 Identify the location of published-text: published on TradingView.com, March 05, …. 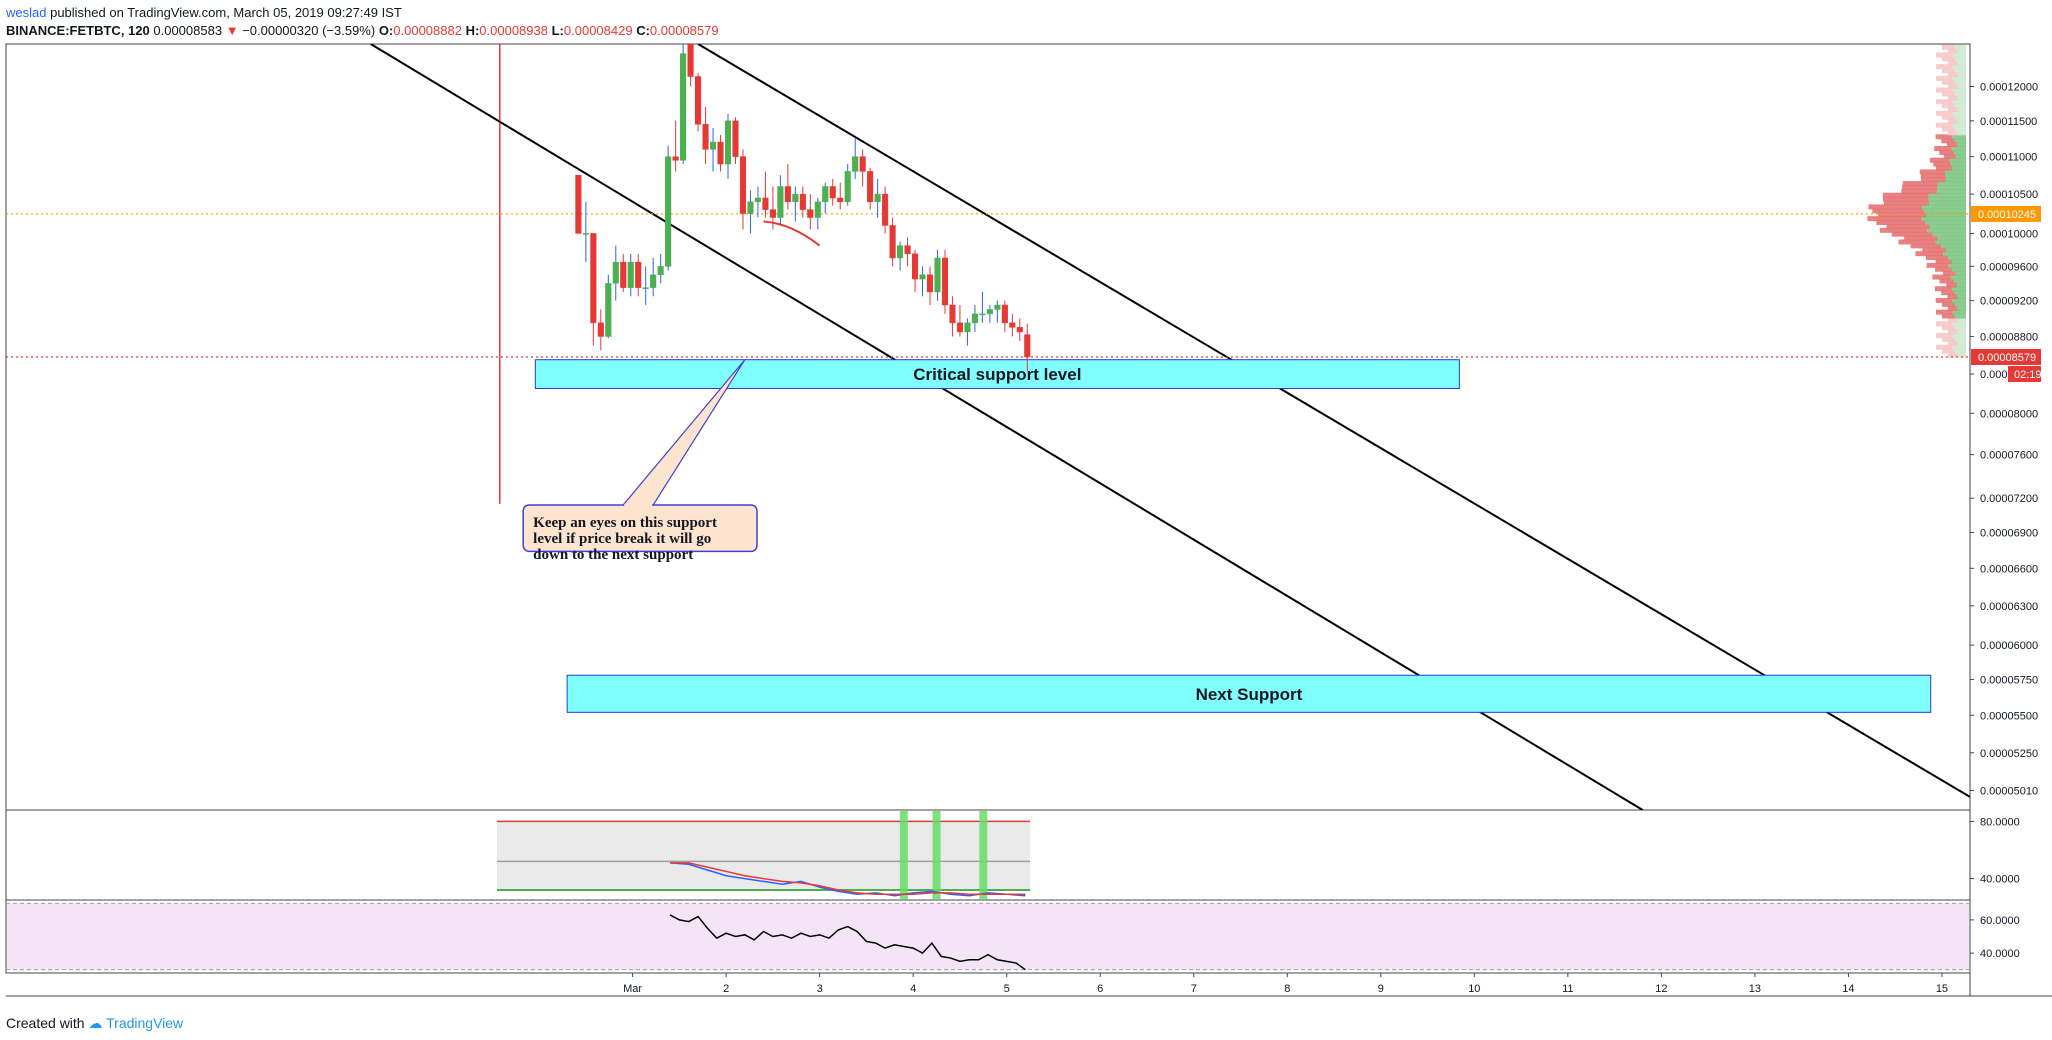
(226, 12).